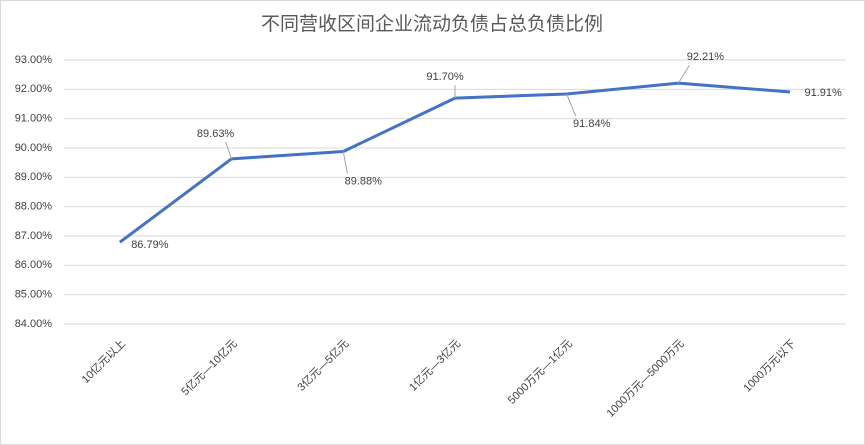 The width and height of the screenshot is (865, 445). What do you see at coordinates (34, 324) in the screenshot?
I see `y-tick-label: 84.00%` at bounding box center [34, 324].